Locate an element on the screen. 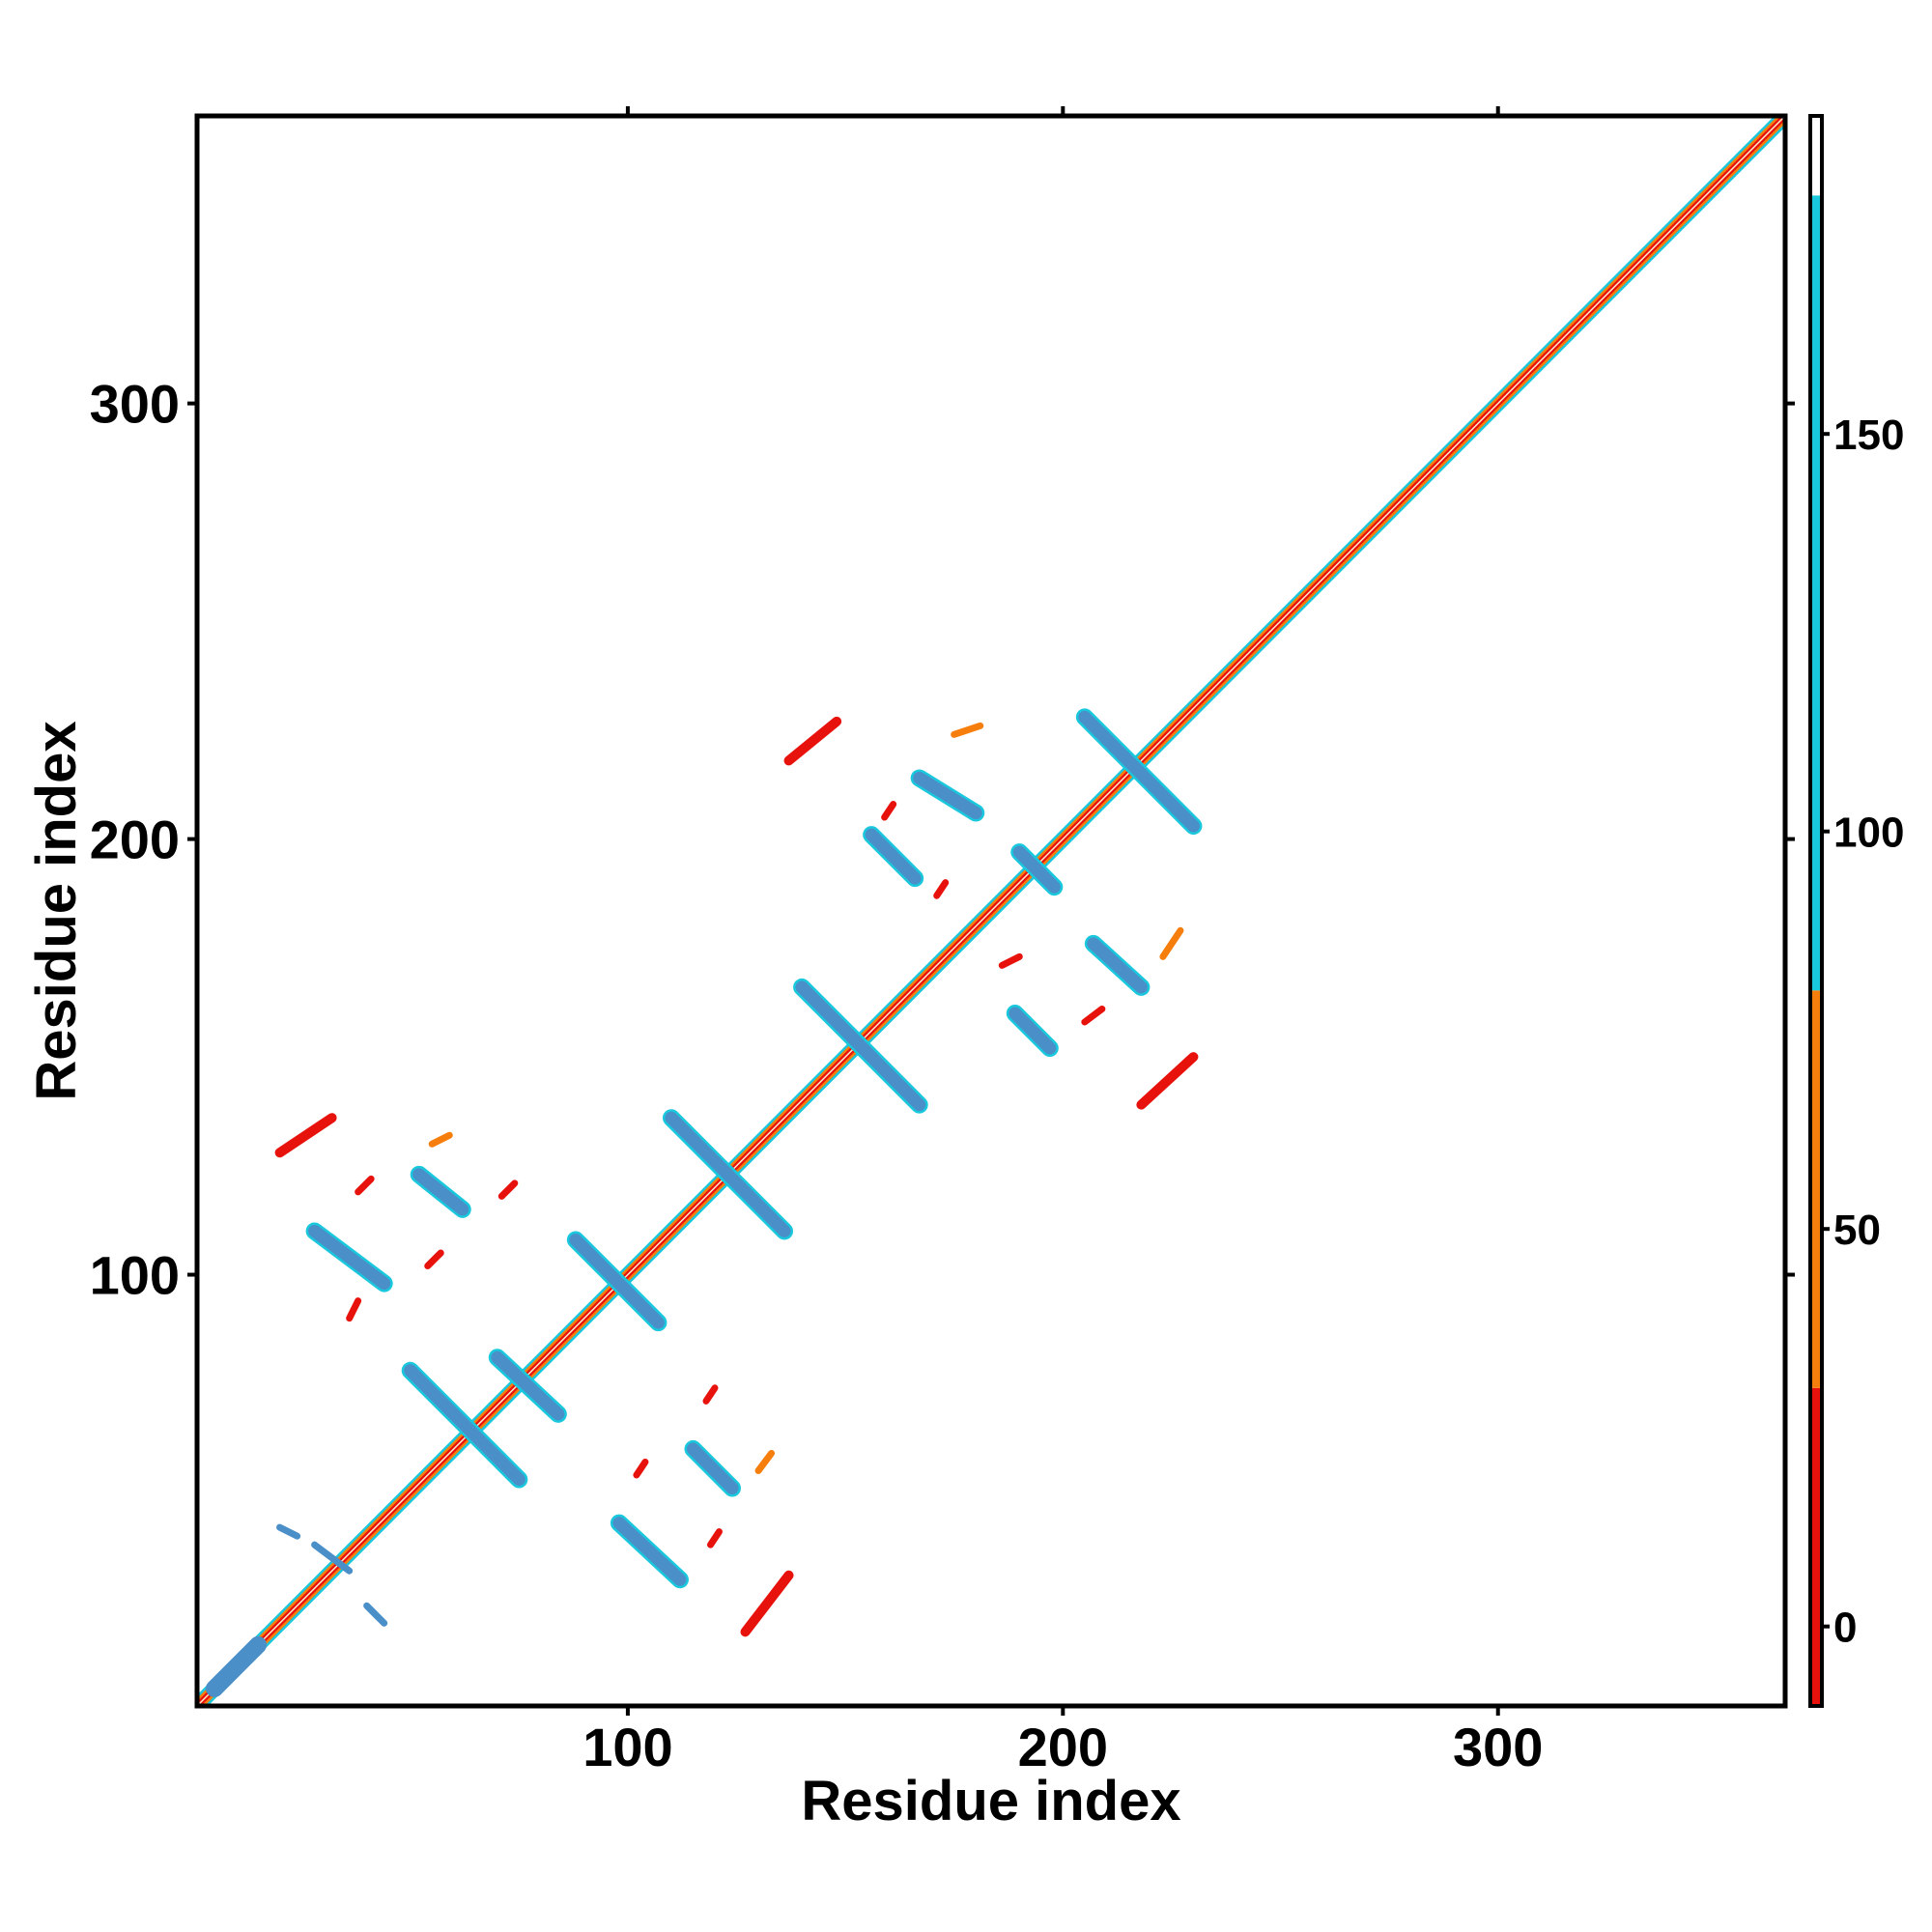 This screenshot has height=1932, width=1932. y-axis-label: Residue index is located at coordinates (56, 910).